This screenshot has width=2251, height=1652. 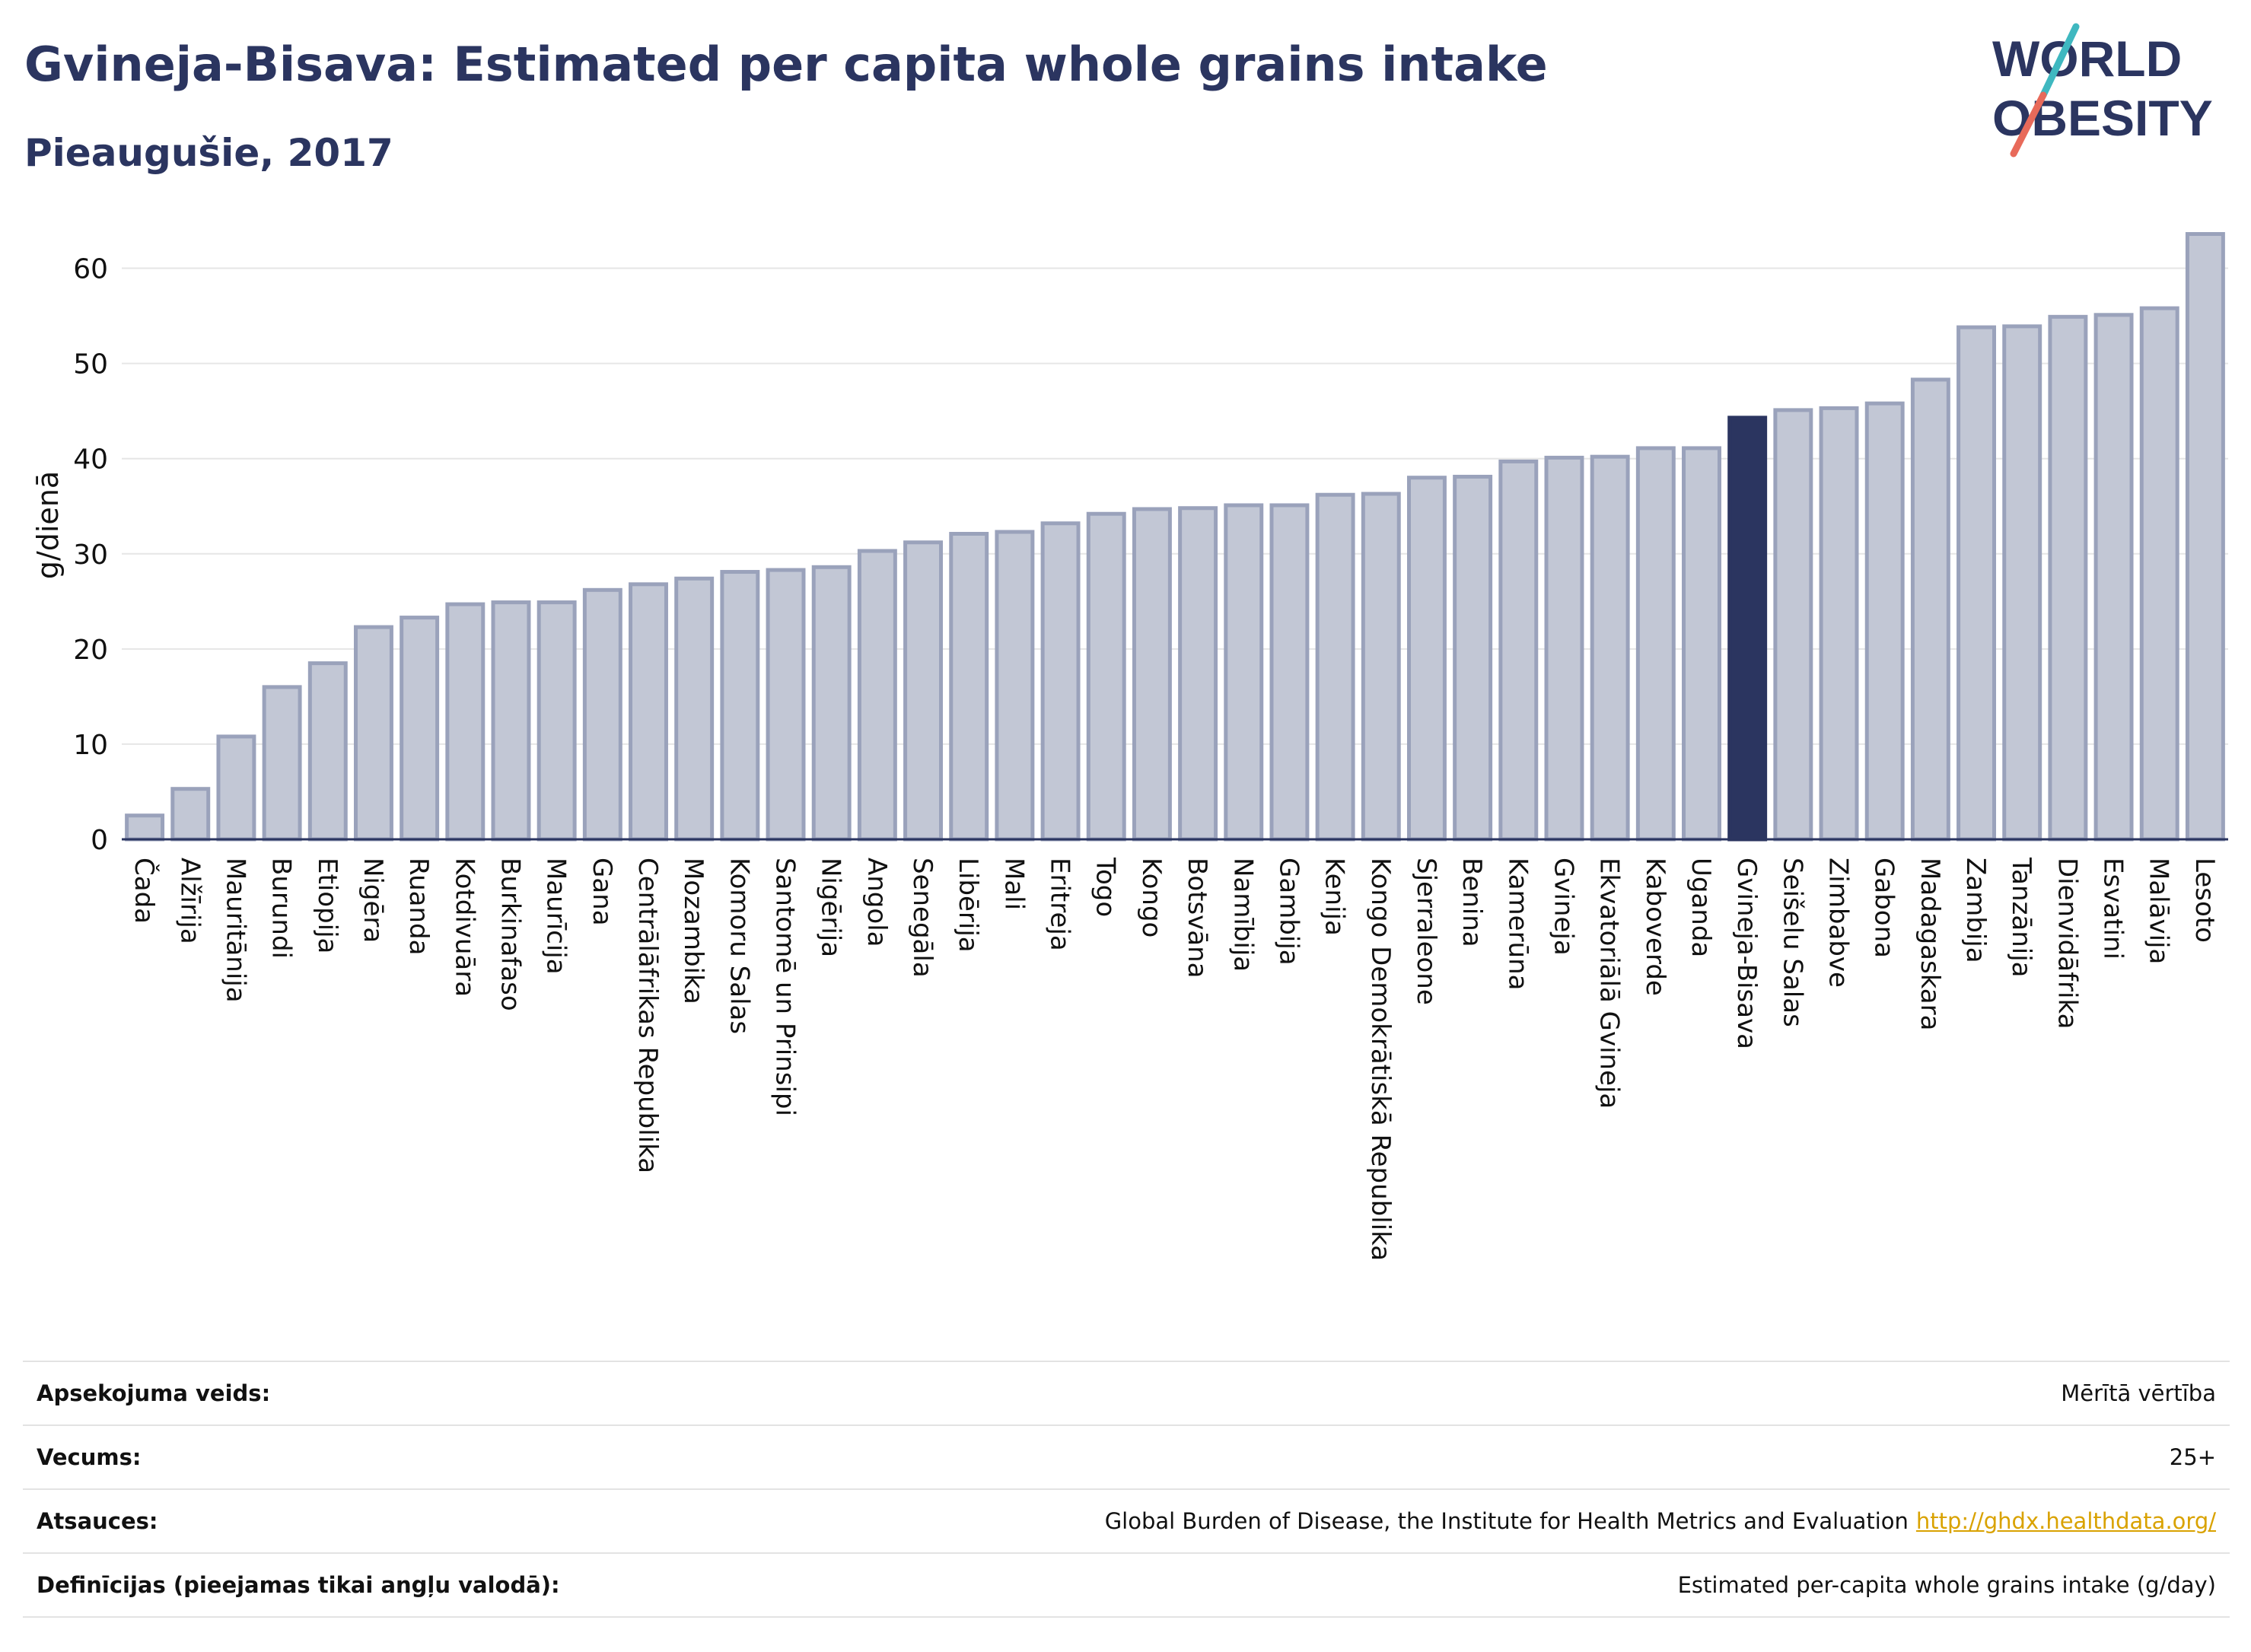 I want to click on x-tick-label: Malāvija, so click(x=2159, y=911).